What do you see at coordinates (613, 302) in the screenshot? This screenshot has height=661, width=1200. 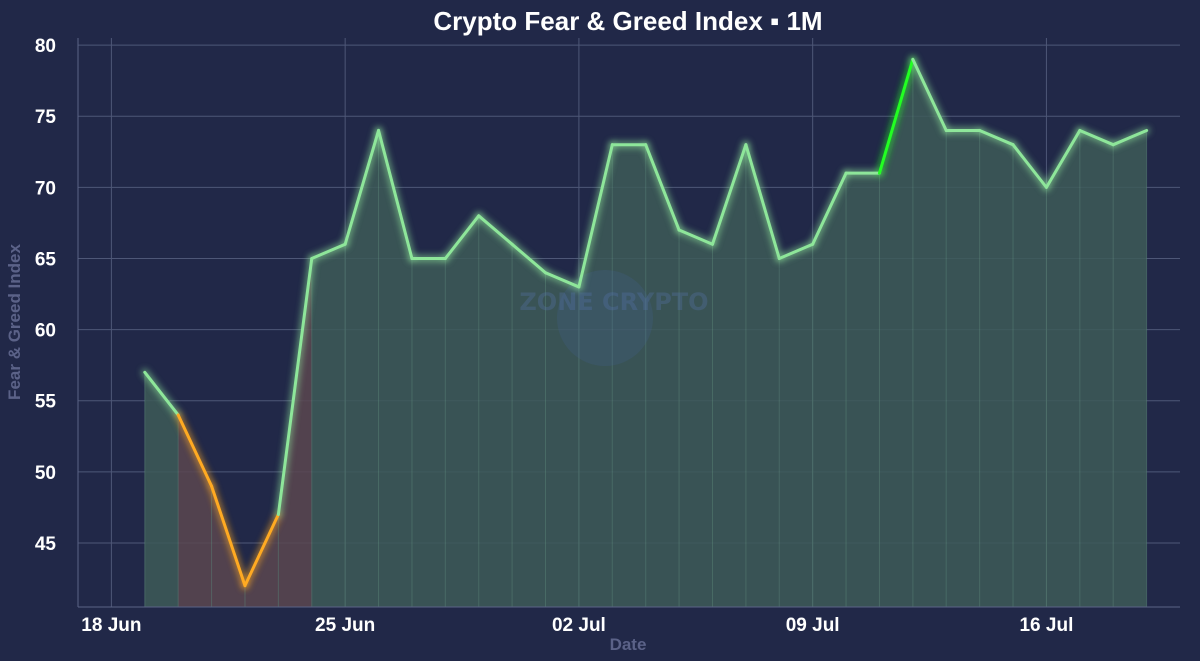 I see `watermark-text: ZONE CRYPTO` at bounding box center [613, 302].